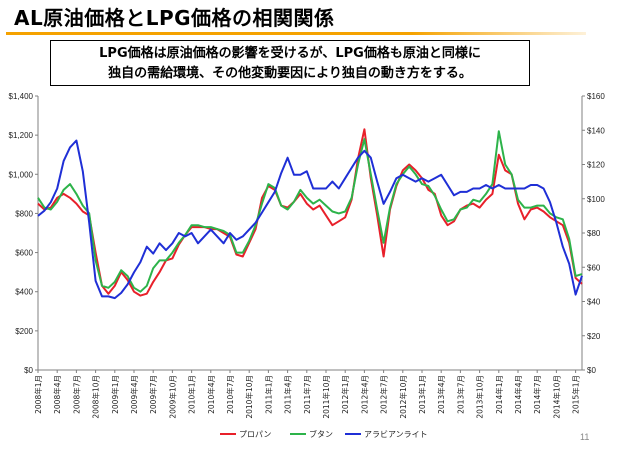 The image size is (620, 462). Describe the element at coordinates (249, 397) in the screenshot. I see `x-tick-label: 2010年10月` at that location.